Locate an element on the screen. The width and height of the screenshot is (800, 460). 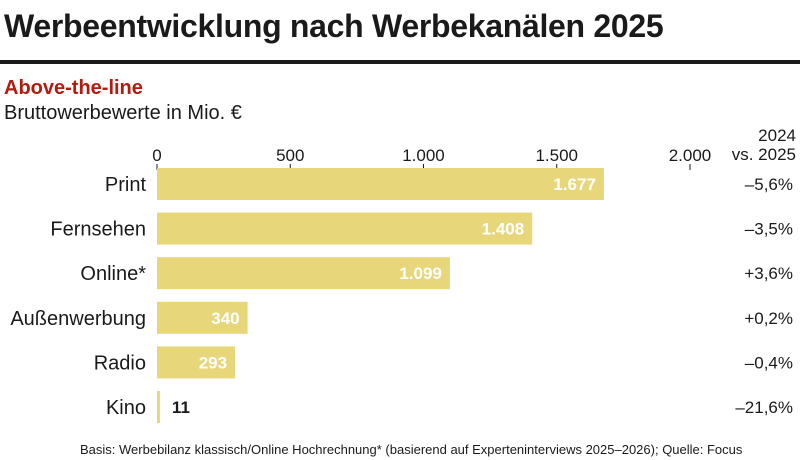
bar-value-label: 11 is located at coordinates (181, 407).